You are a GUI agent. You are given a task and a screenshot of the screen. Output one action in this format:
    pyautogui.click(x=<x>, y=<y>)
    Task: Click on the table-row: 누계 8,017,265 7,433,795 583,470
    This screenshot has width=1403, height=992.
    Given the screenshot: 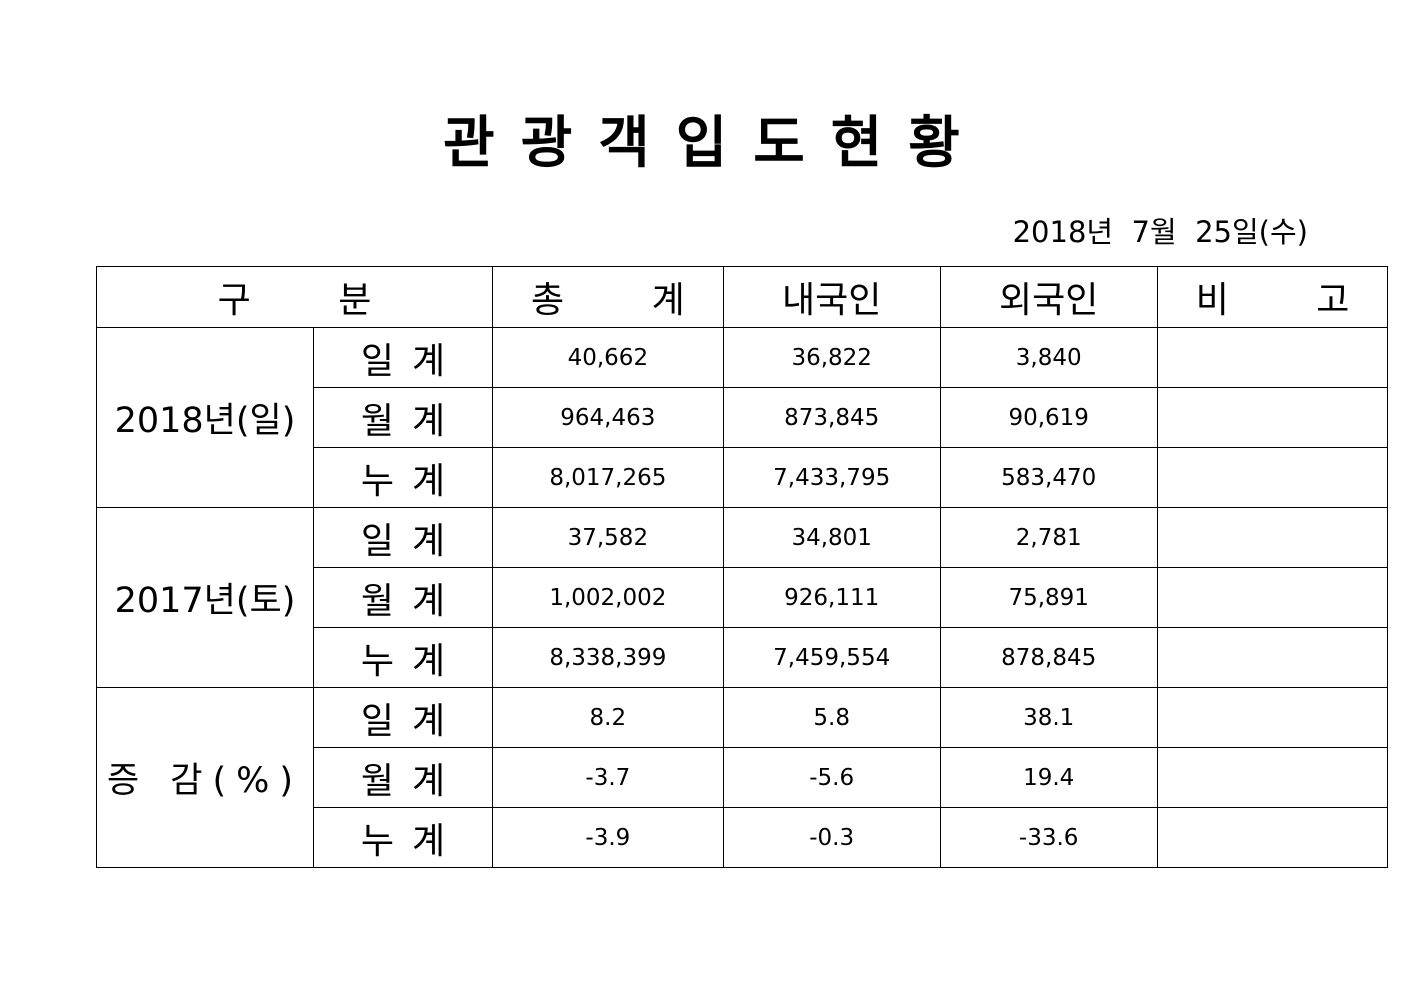 What is the action you would take?
    pyautogui.click(x=743, y=477)
    